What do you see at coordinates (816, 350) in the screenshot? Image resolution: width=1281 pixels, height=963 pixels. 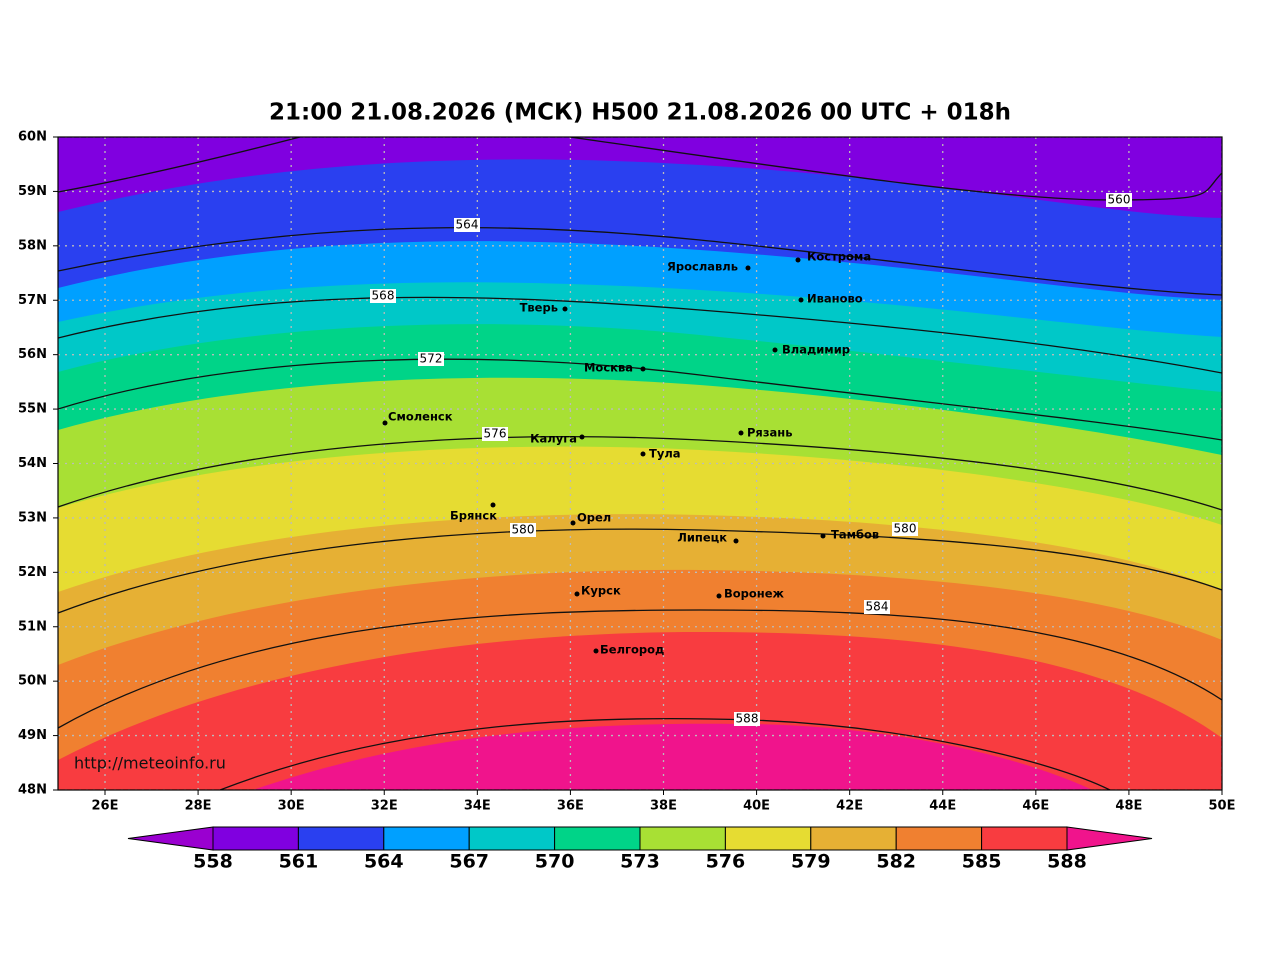 I see `city-label: Владимир` at bounding box center [816, 350].